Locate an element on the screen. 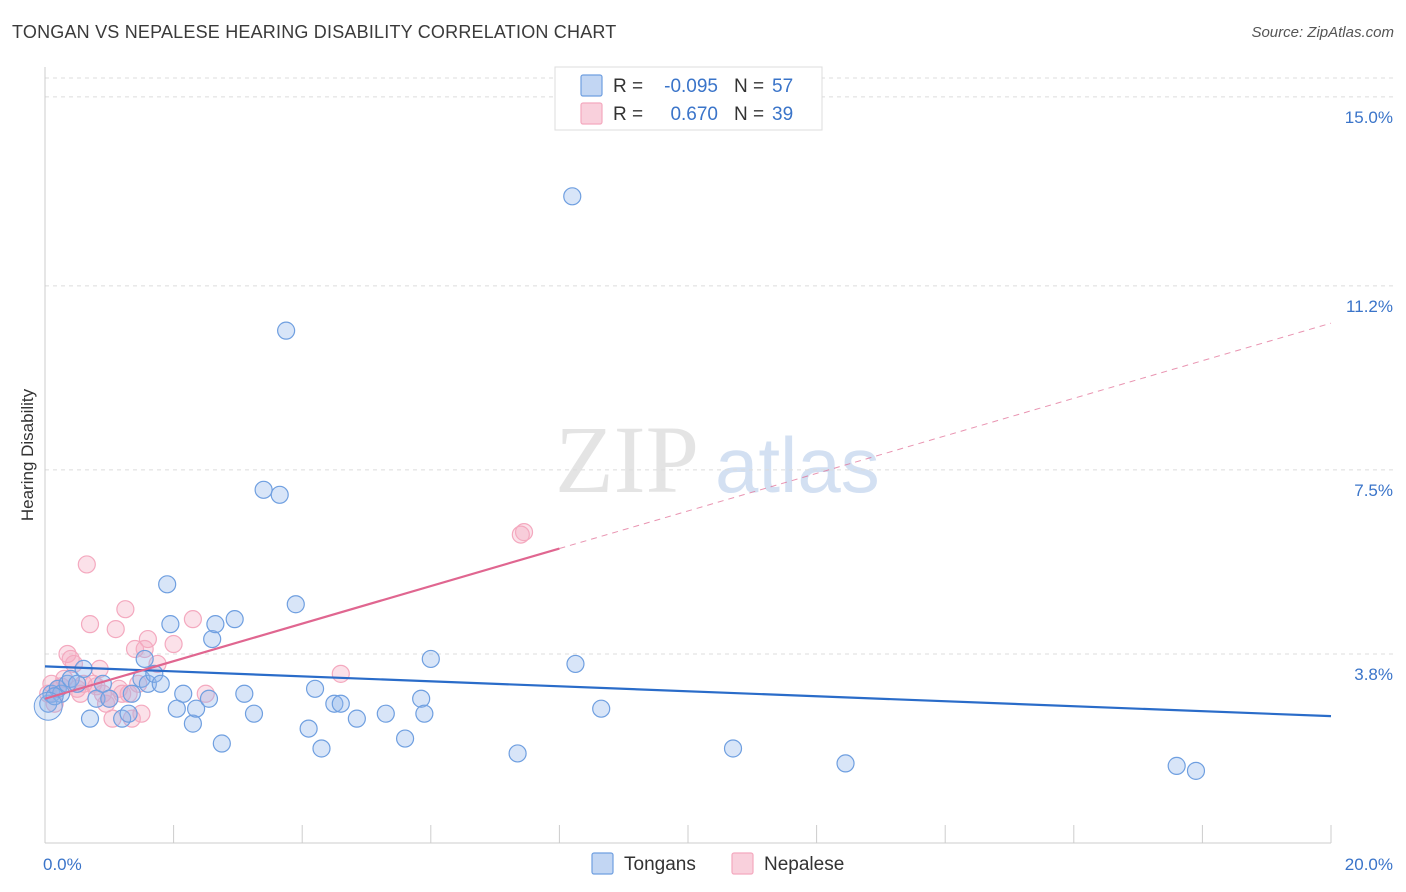 This screenshot has height=892, width=1406. legend-nepalese-swatch is located at coordinates (591, 113).